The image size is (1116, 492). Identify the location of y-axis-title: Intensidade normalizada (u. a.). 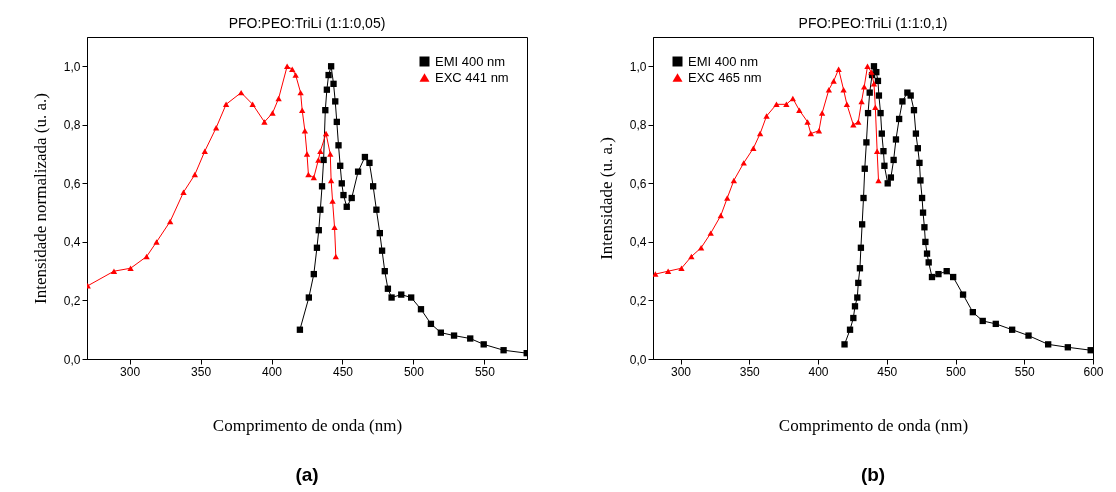
(40, 198).